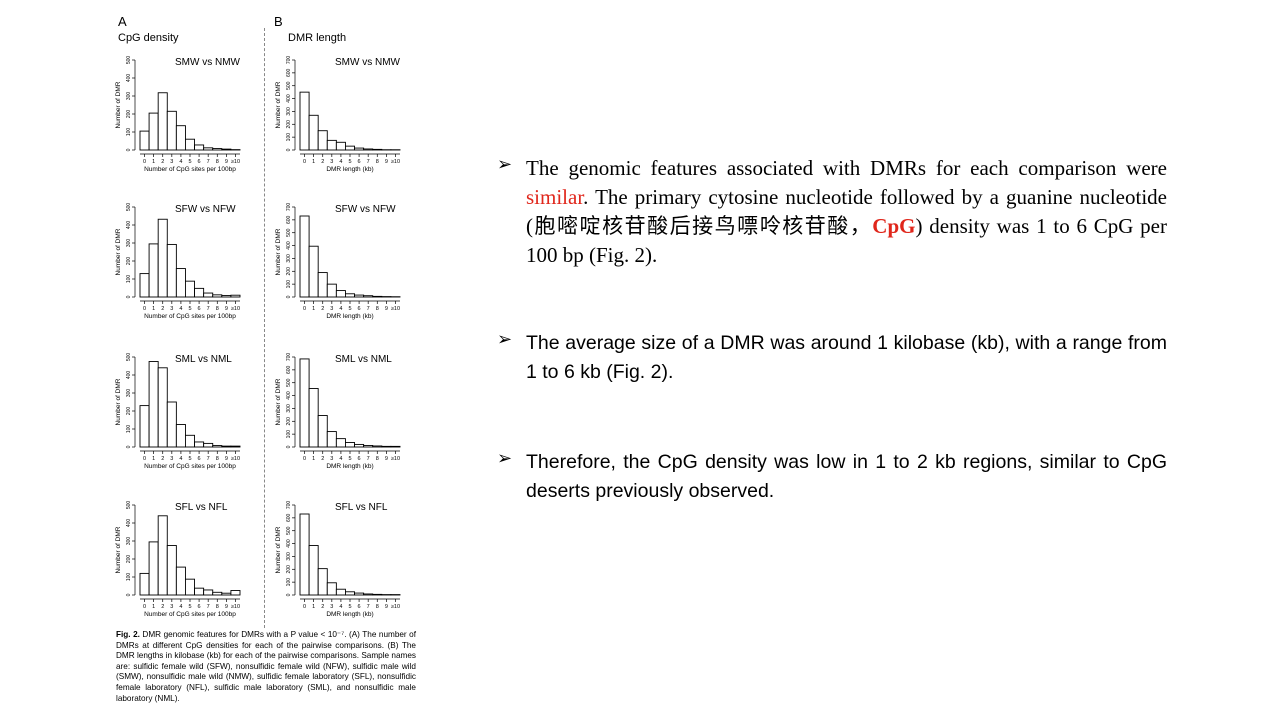 This screenshot has width=1280, height=720. Describe the element at coordinates (395, 309) in the screenshot. I see `chart-b2-x-tick-label: ≥10` at that location.